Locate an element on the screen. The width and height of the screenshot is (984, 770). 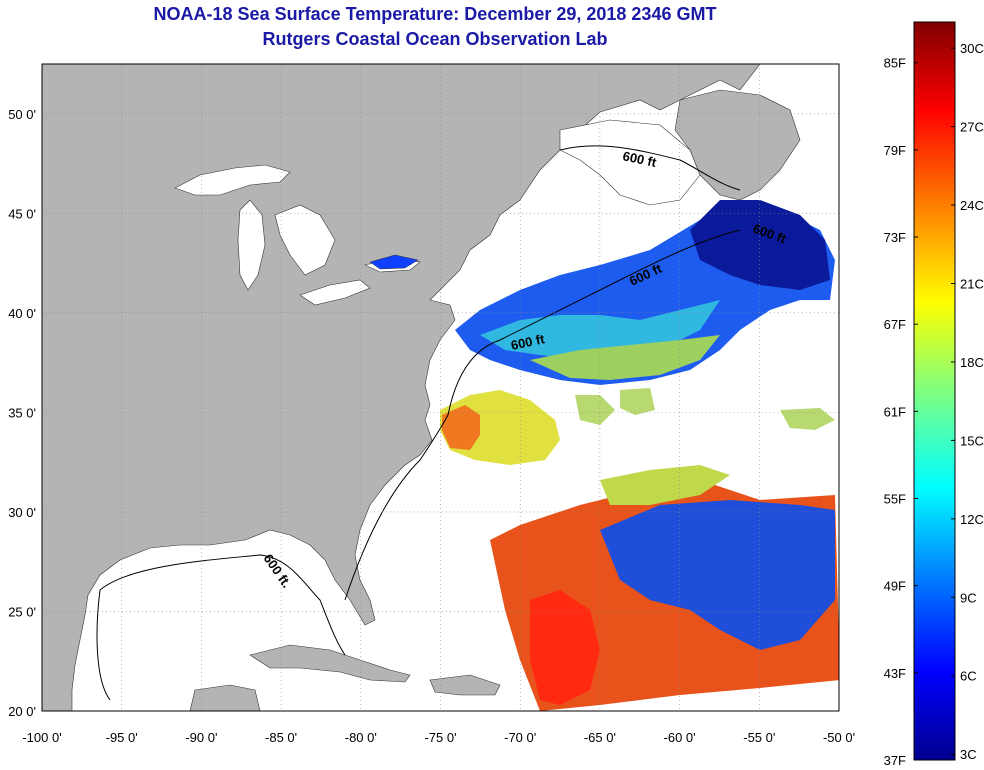
lon-tick-label: -70 0' is located at coordinates (520, 737).